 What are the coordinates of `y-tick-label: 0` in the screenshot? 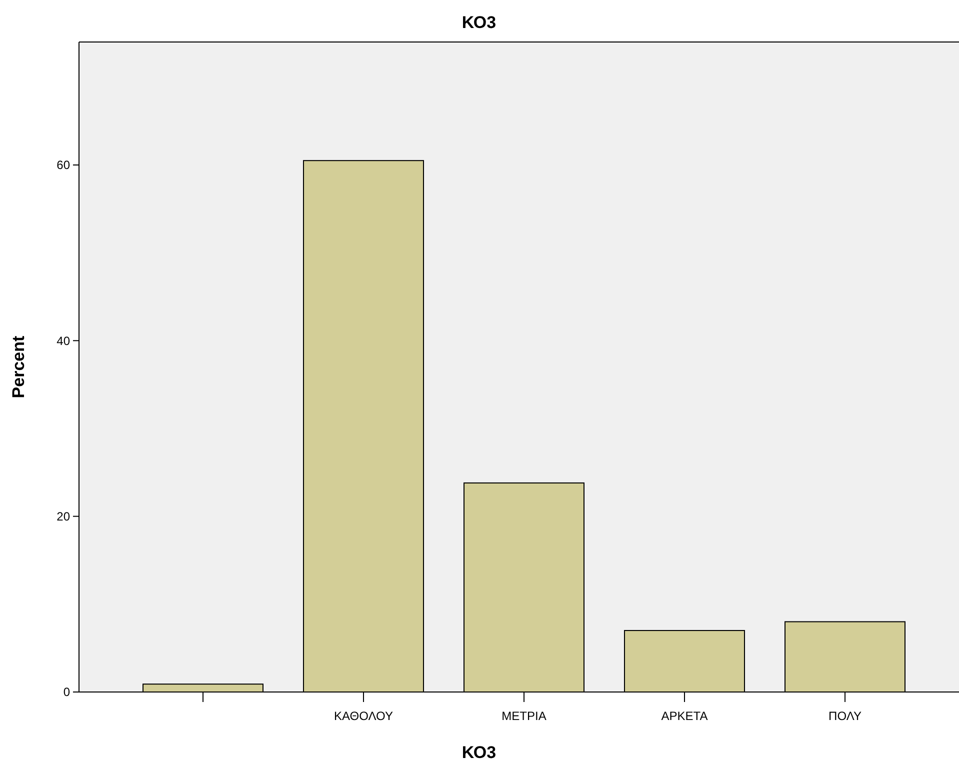 It's located at (66, 692).